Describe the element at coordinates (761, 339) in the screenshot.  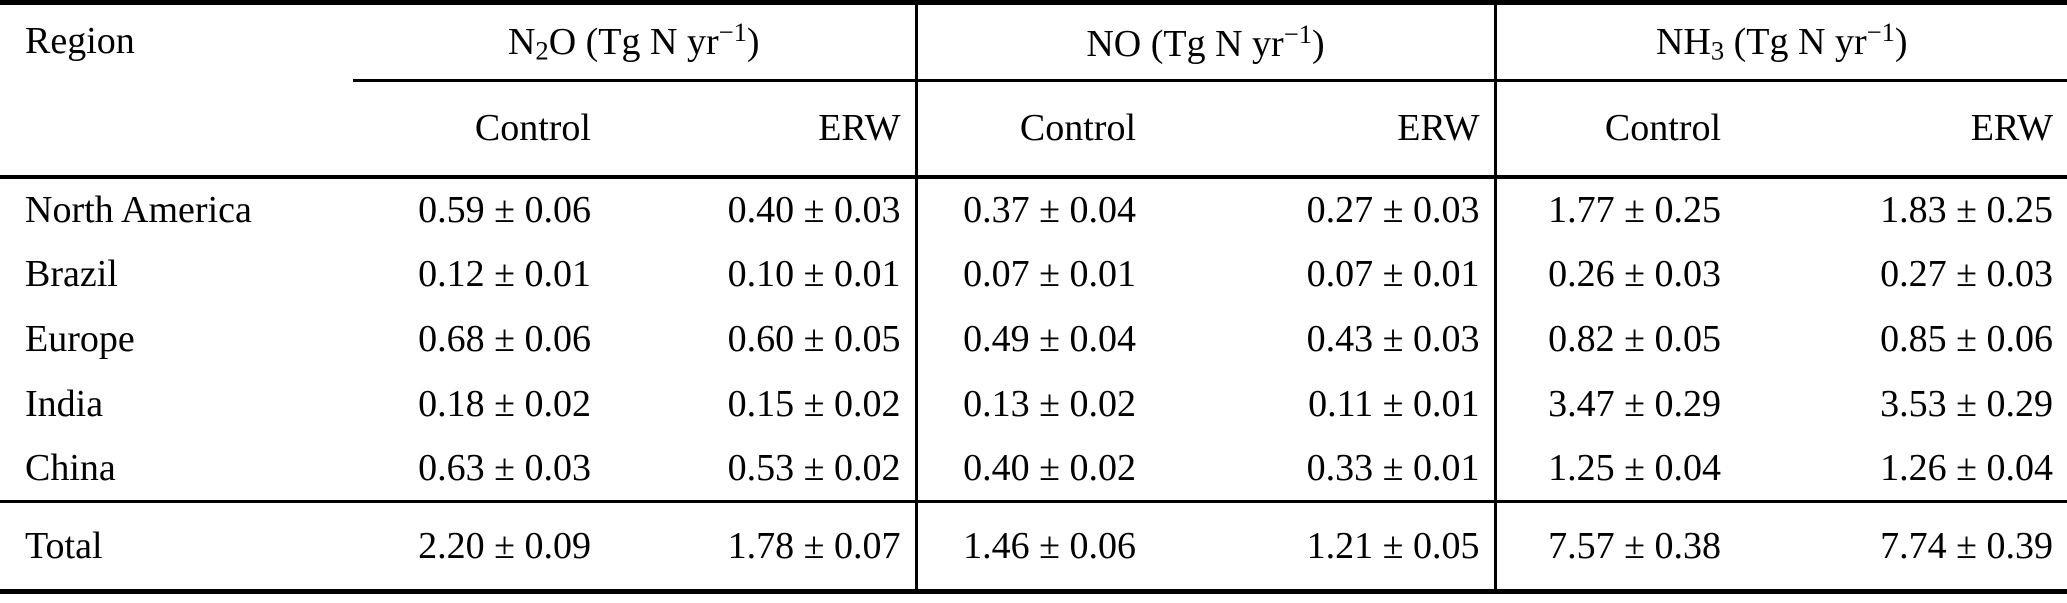
I see `value-cell: 0.60 ± 0.05` at that location.